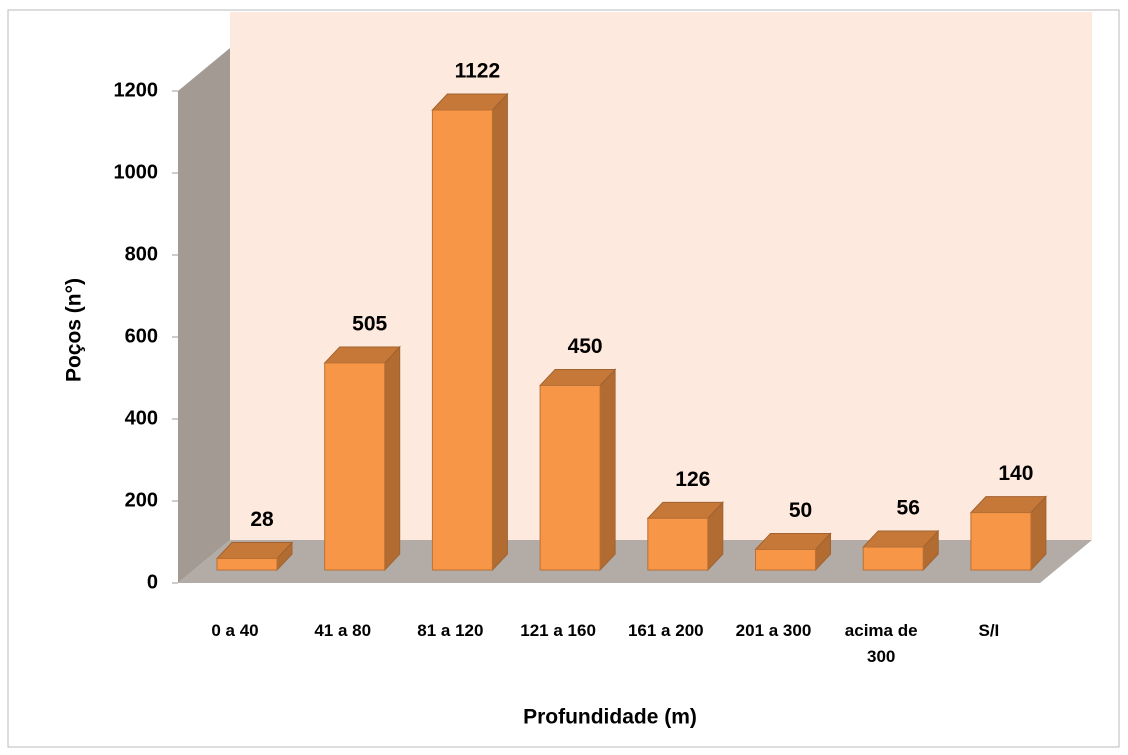 Image resolution: width=1128 pixels, height=755 pixels. Describe the element at coordinates (881, 643) in the screenshot. I see `x-tick-label: acima de 300` at that location.